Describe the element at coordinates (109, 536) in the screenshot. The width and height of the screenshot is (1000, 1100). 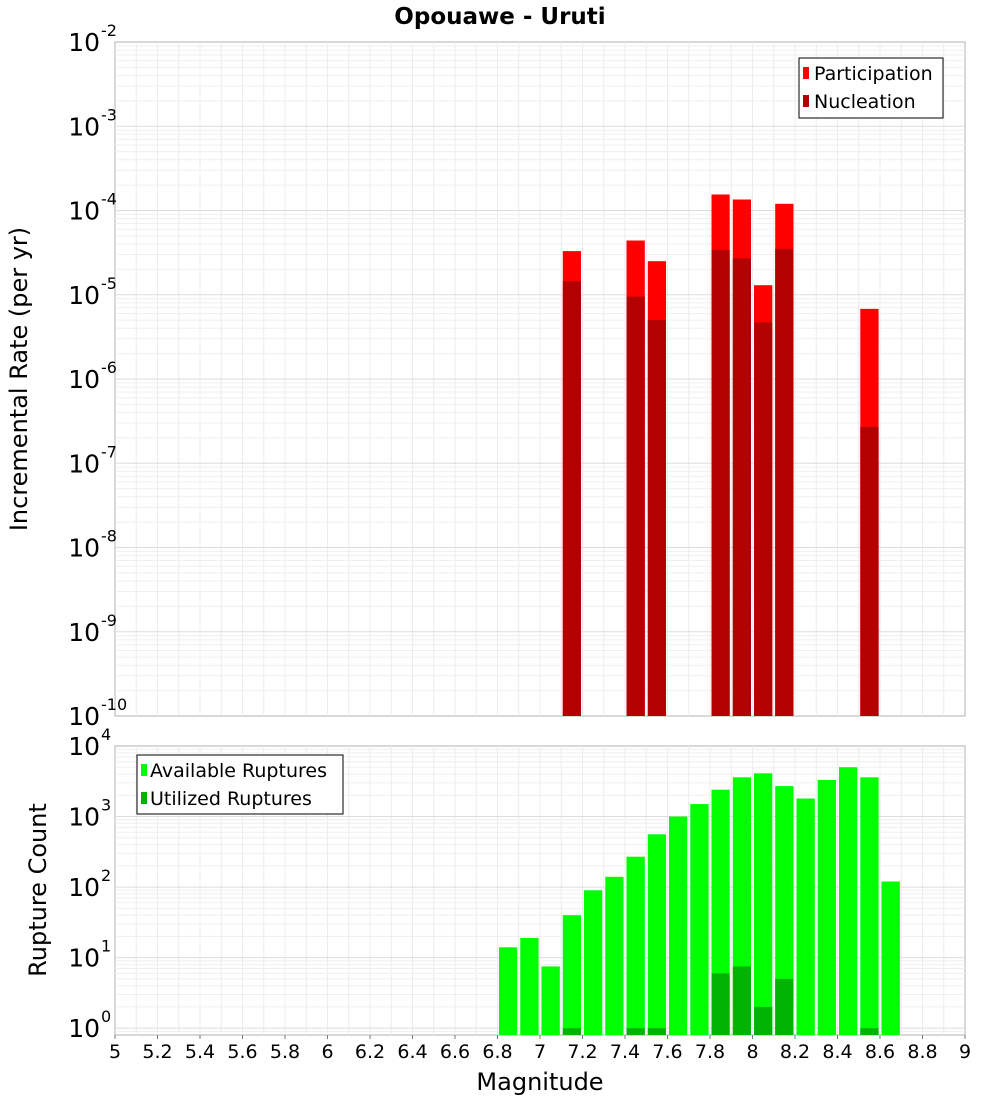
I see `rate-y-tick-exponent: -8` at that location.